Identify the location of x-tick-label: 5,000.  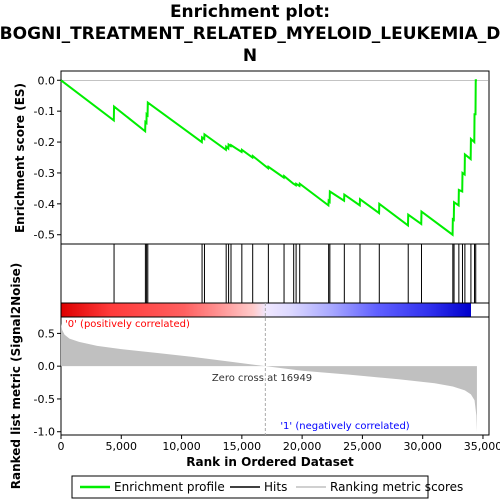
(122, 446).